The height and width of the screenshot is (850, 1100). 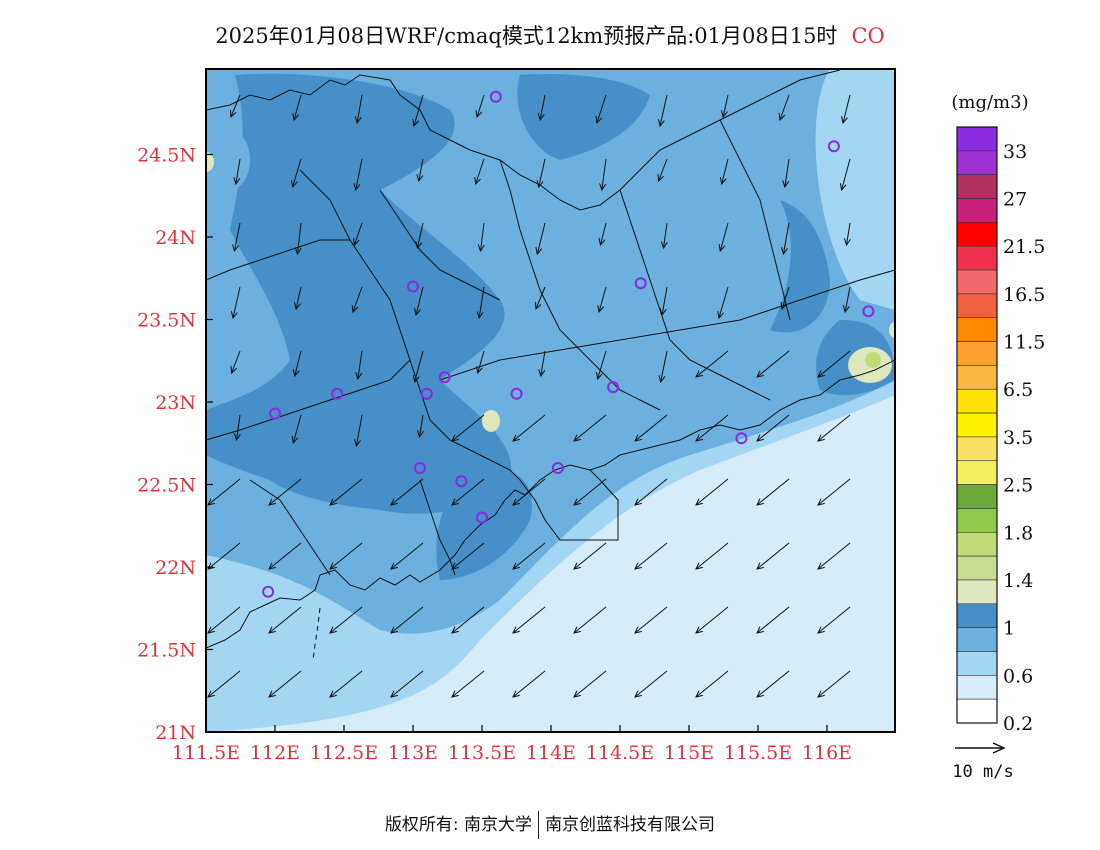 I want to click on contour-west-patch, so click(x=230, y=160).